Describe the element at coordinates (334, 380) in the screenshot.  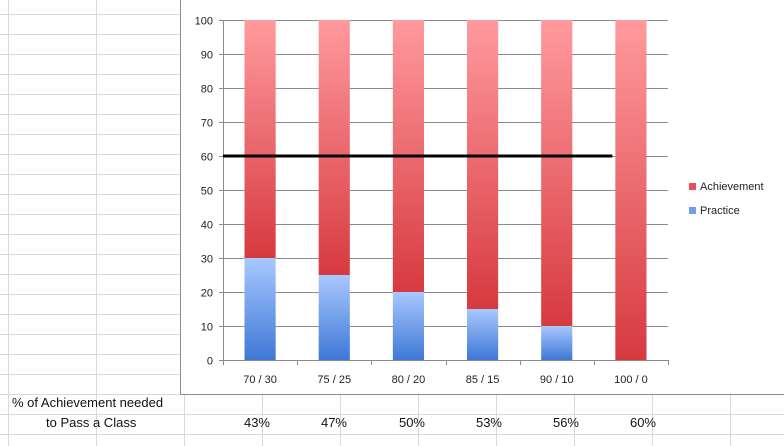
I see `x-tick-label: 75 / 25` at that location.